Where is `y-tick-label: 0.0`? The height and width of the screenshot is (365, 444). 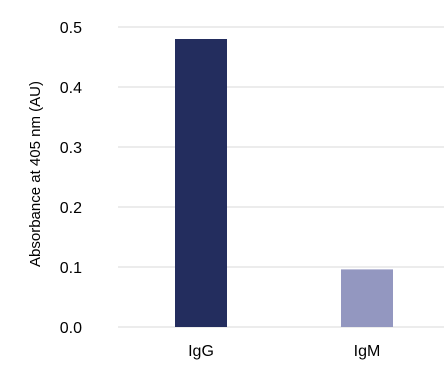 y-tick-label: 0.0 is located at coordinates (71, 328).